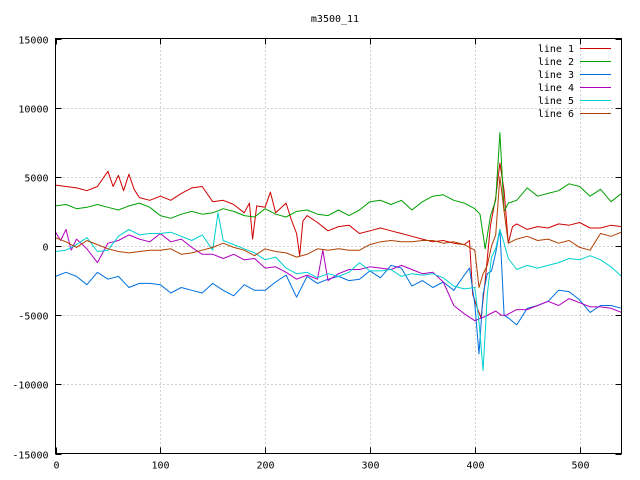 This screenshot has width=640, height=480. Describe the element at coordinates (556, 62) in the screenshot. I see `legend-label-2: line 2` at that location.